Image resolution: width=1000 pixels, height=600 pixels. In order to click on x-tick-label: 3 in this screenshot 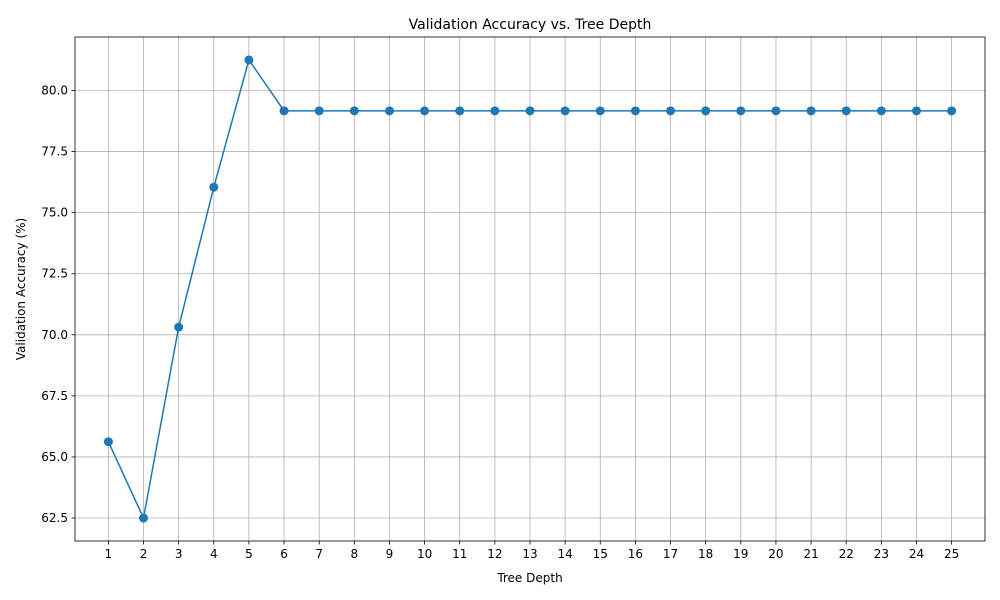, I will do `click(179, 554)`.